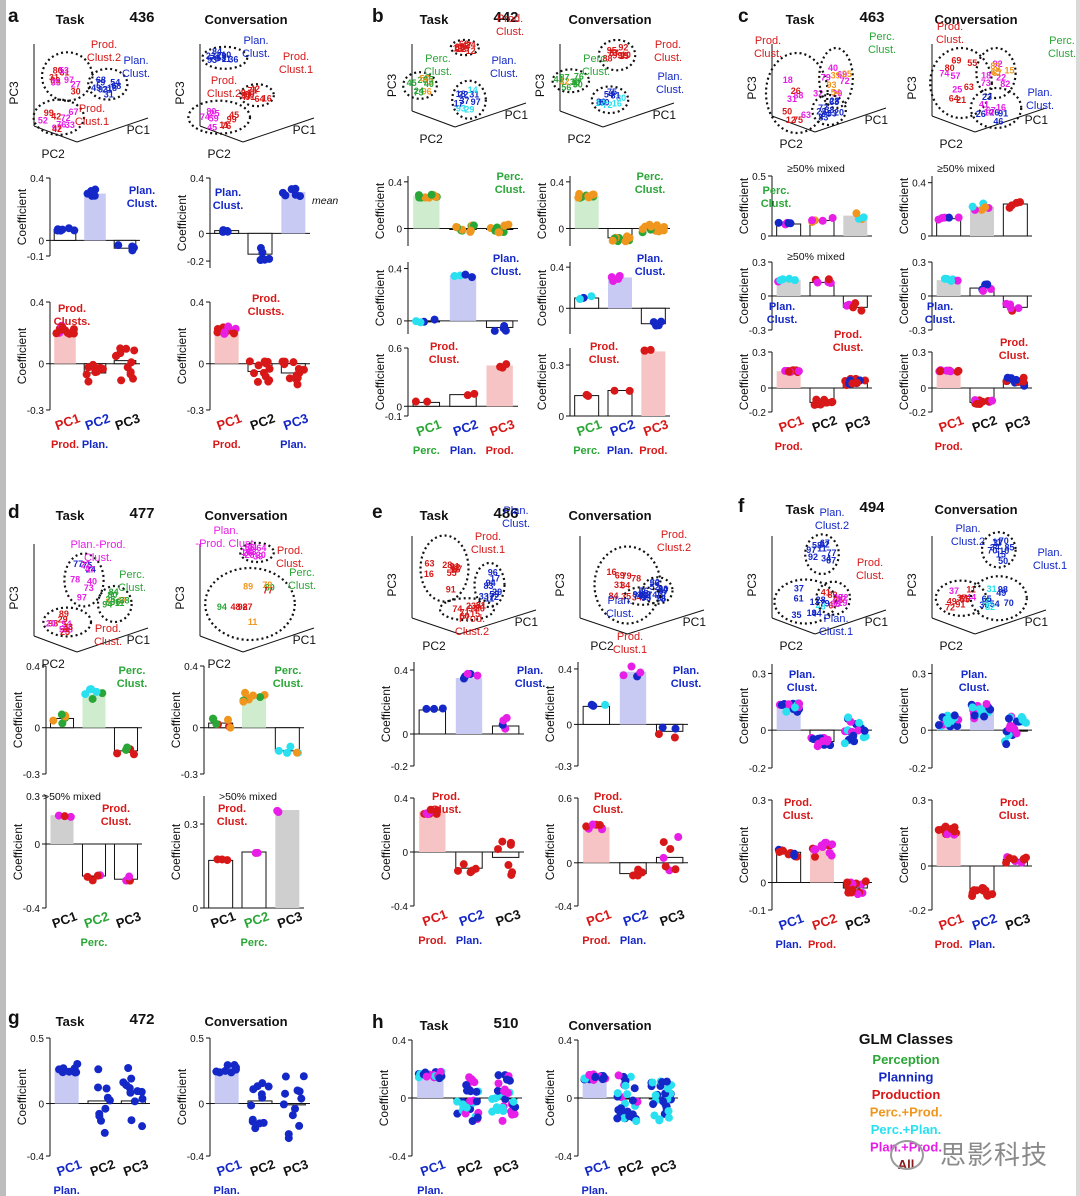  Describe the element at coordinates (987, 601) in the screenshot. I see `electrode-id: 98` at that location.